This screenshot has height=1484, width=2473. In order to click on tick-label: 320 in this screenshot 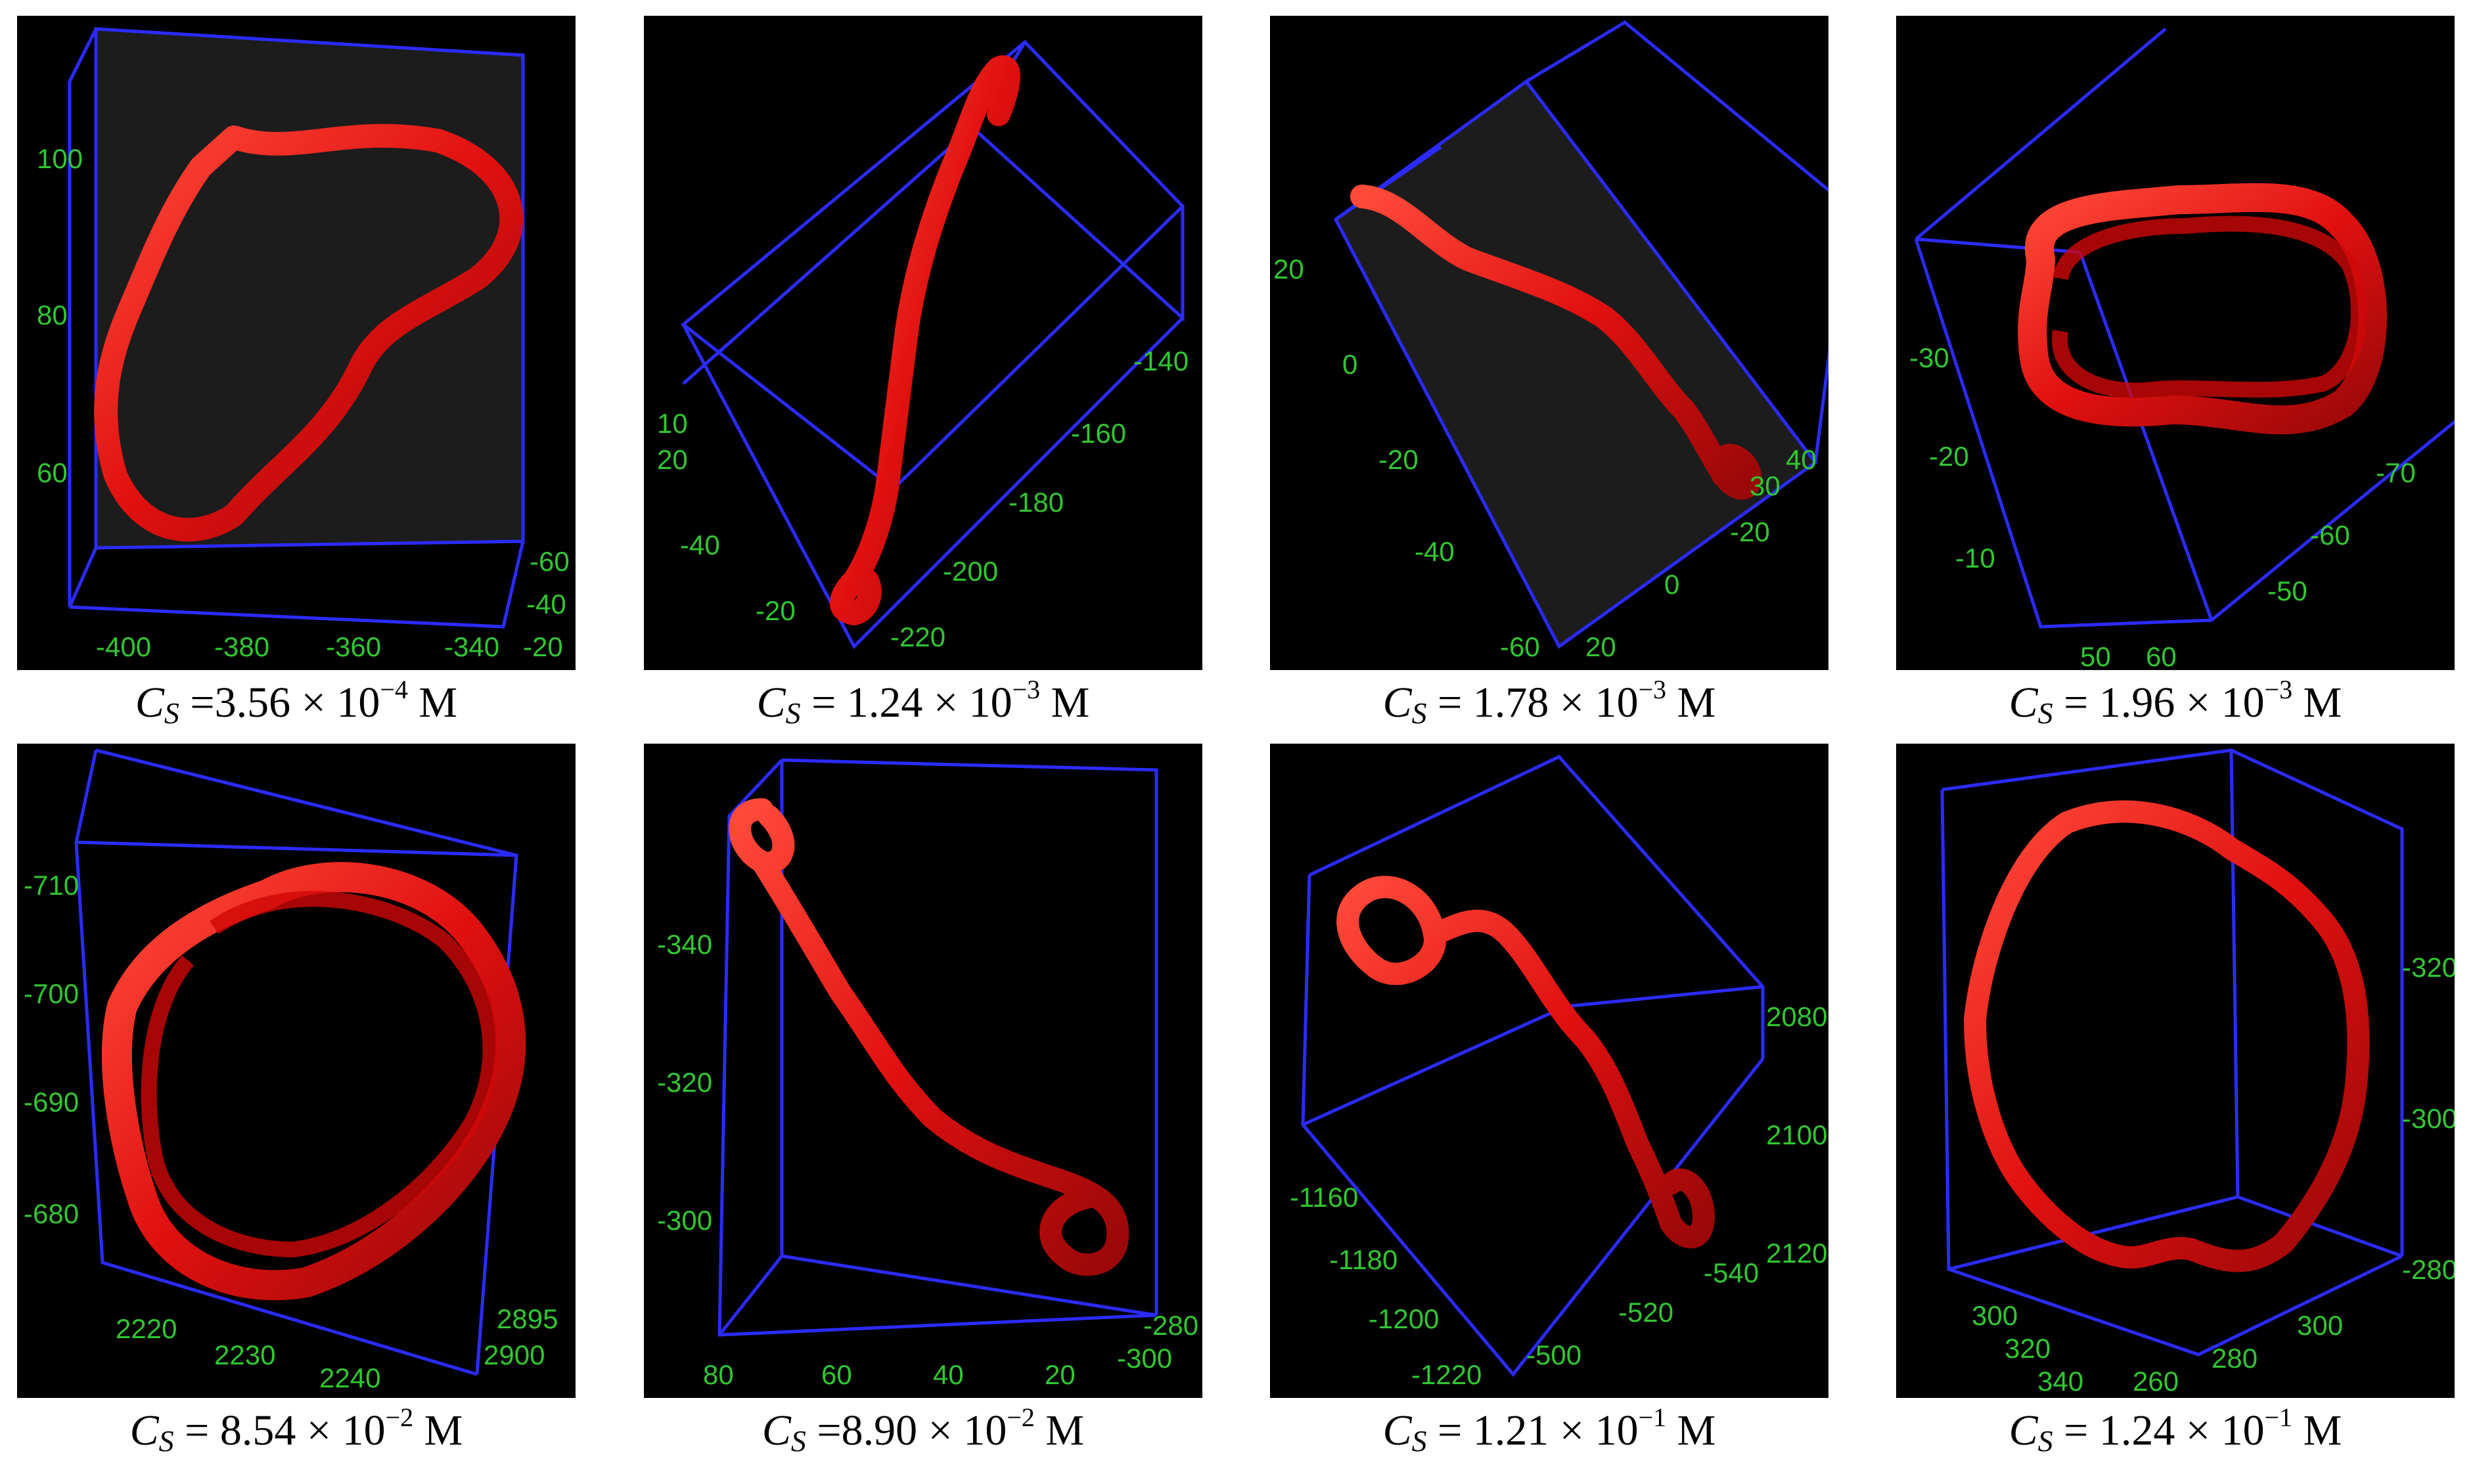, I will do `click(2028, 1348)`.